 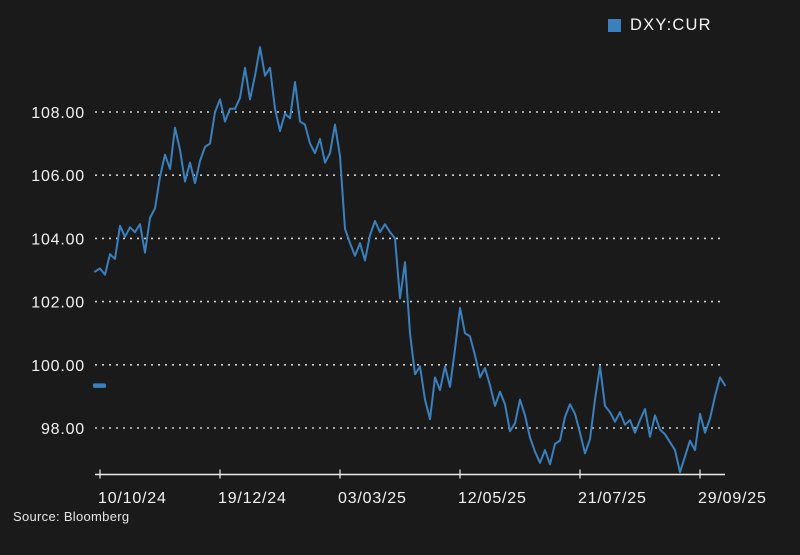 What do you see at coordinates (612, 498) in the screenshot?
I see `x-axis-tick-label: 21/07/25` at bounding box center [612, 498].